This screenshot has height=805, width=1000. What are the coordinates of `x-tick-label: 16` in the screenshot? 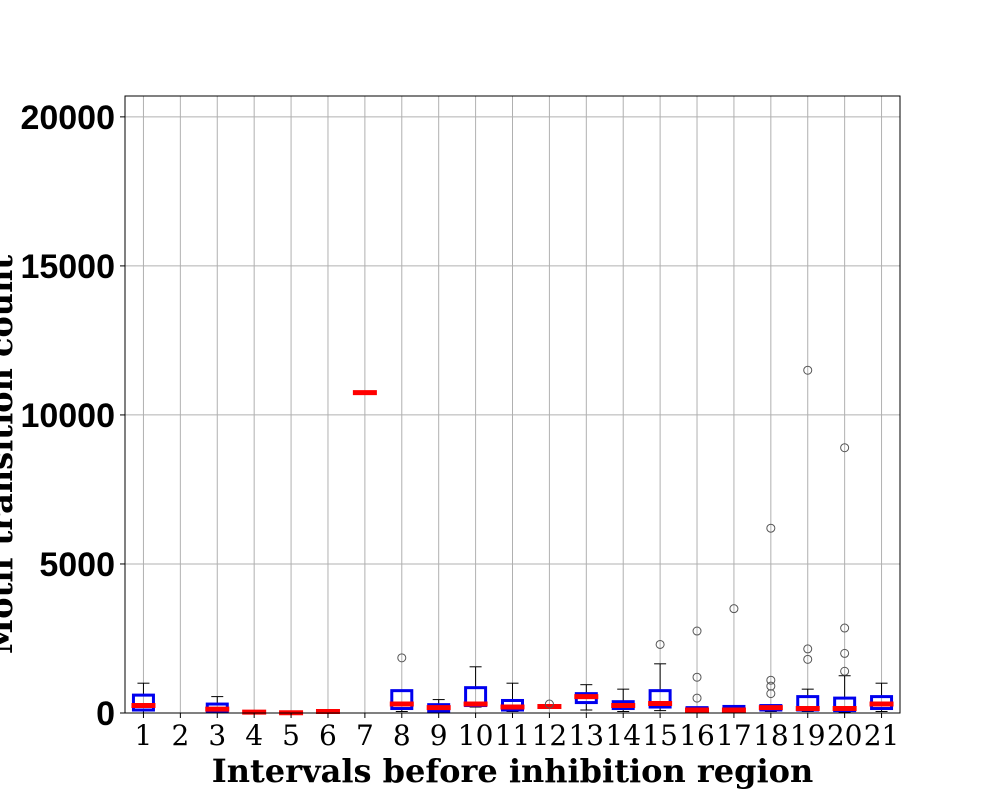 It's located at (697, 735).